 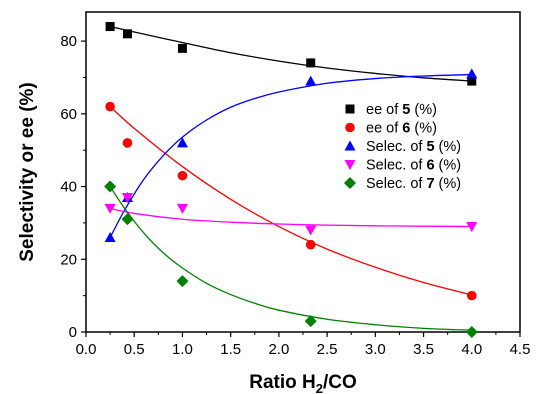 What do you see at coordinates (413, 184) in the screenshot?
I see `legend-label-5: Selec. of 7 (%)` at bounding box center [413, 184].